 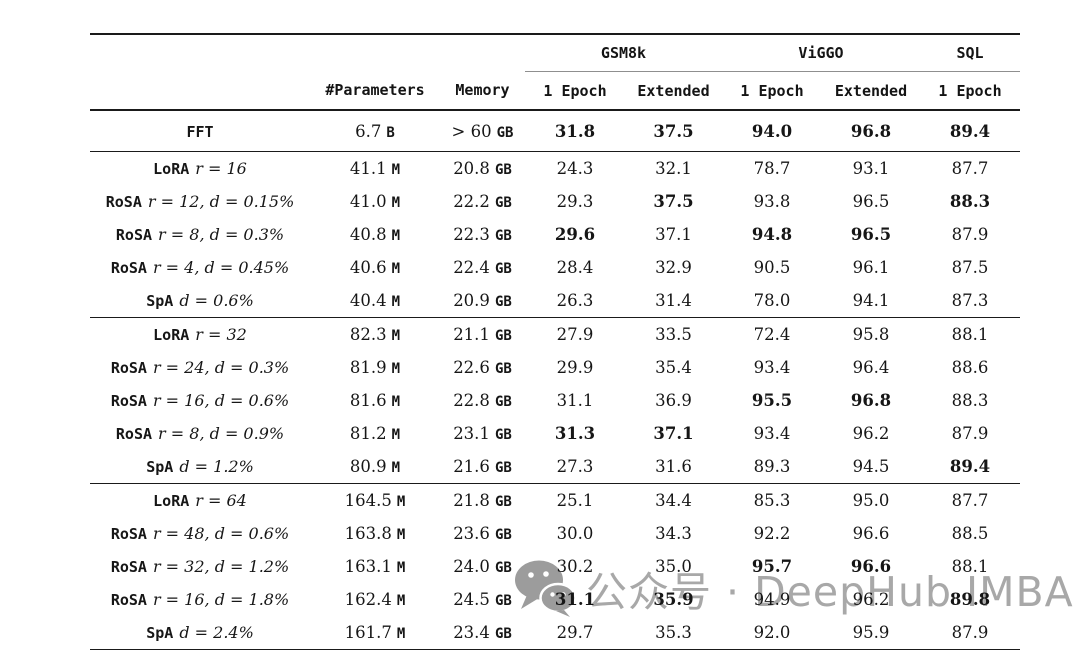 I want to click on method-spec: r = 12, d = 0.15%, so click(x=221, y=201).